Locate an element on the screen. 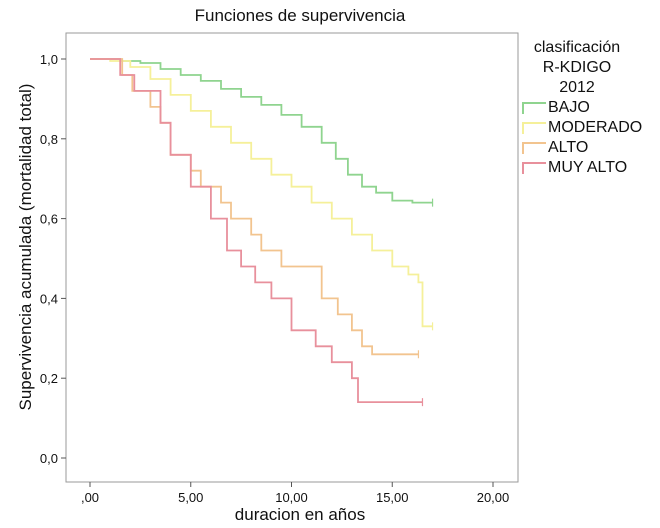 The height and width of the screenshot is (528, 660). legend-title-line-1: clasificación is located at coordinates (577, 47).